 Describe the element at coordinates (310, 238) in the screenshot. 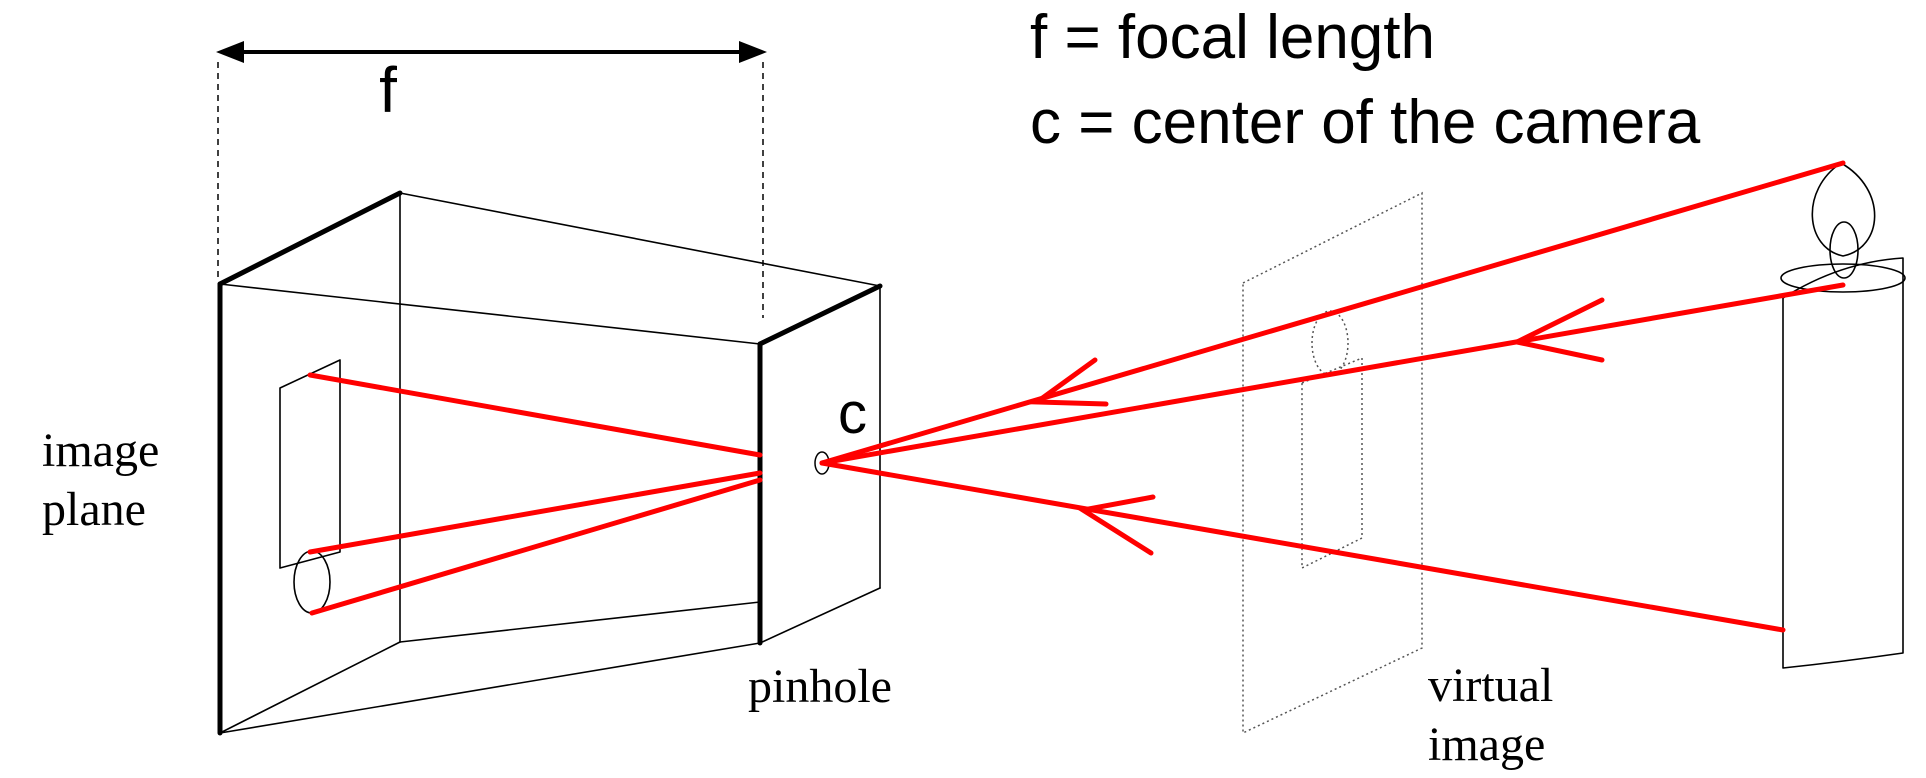

I see `camera-edge-top-left-thick` at that location.